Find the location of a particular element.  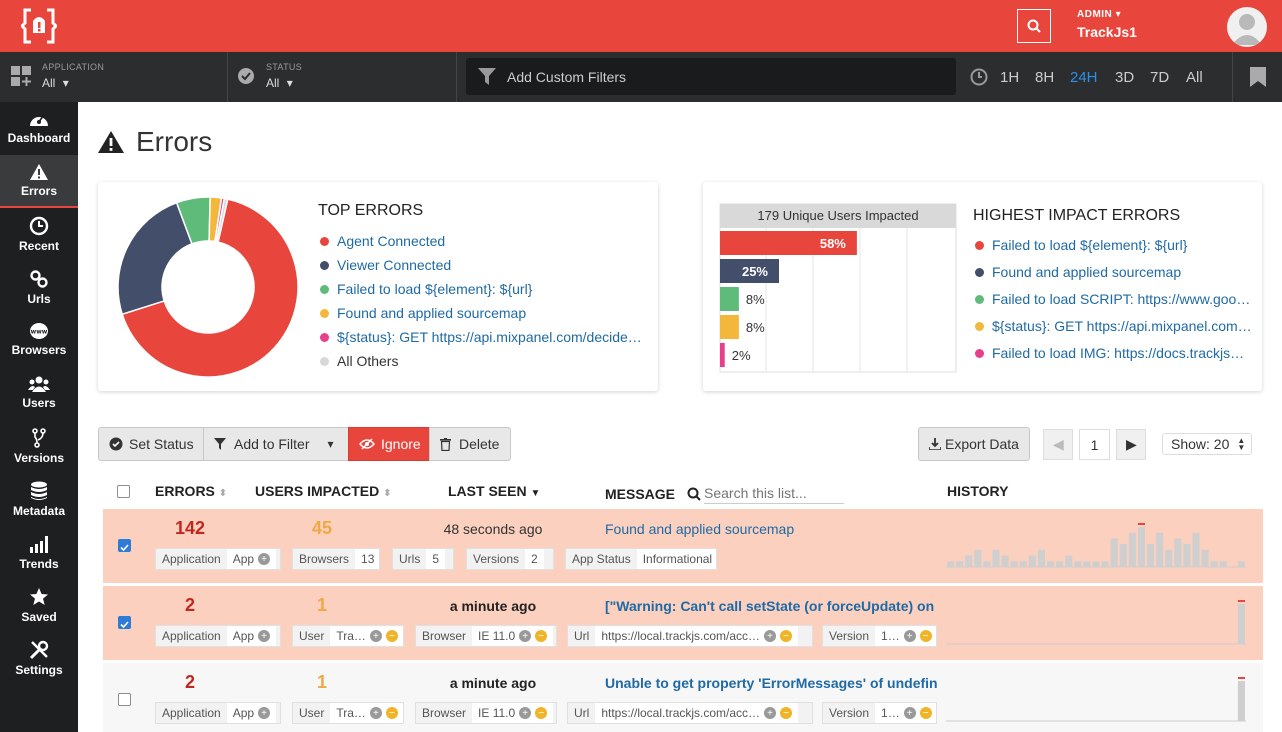

delete-button: Delete is located at coordinates (470, 444).